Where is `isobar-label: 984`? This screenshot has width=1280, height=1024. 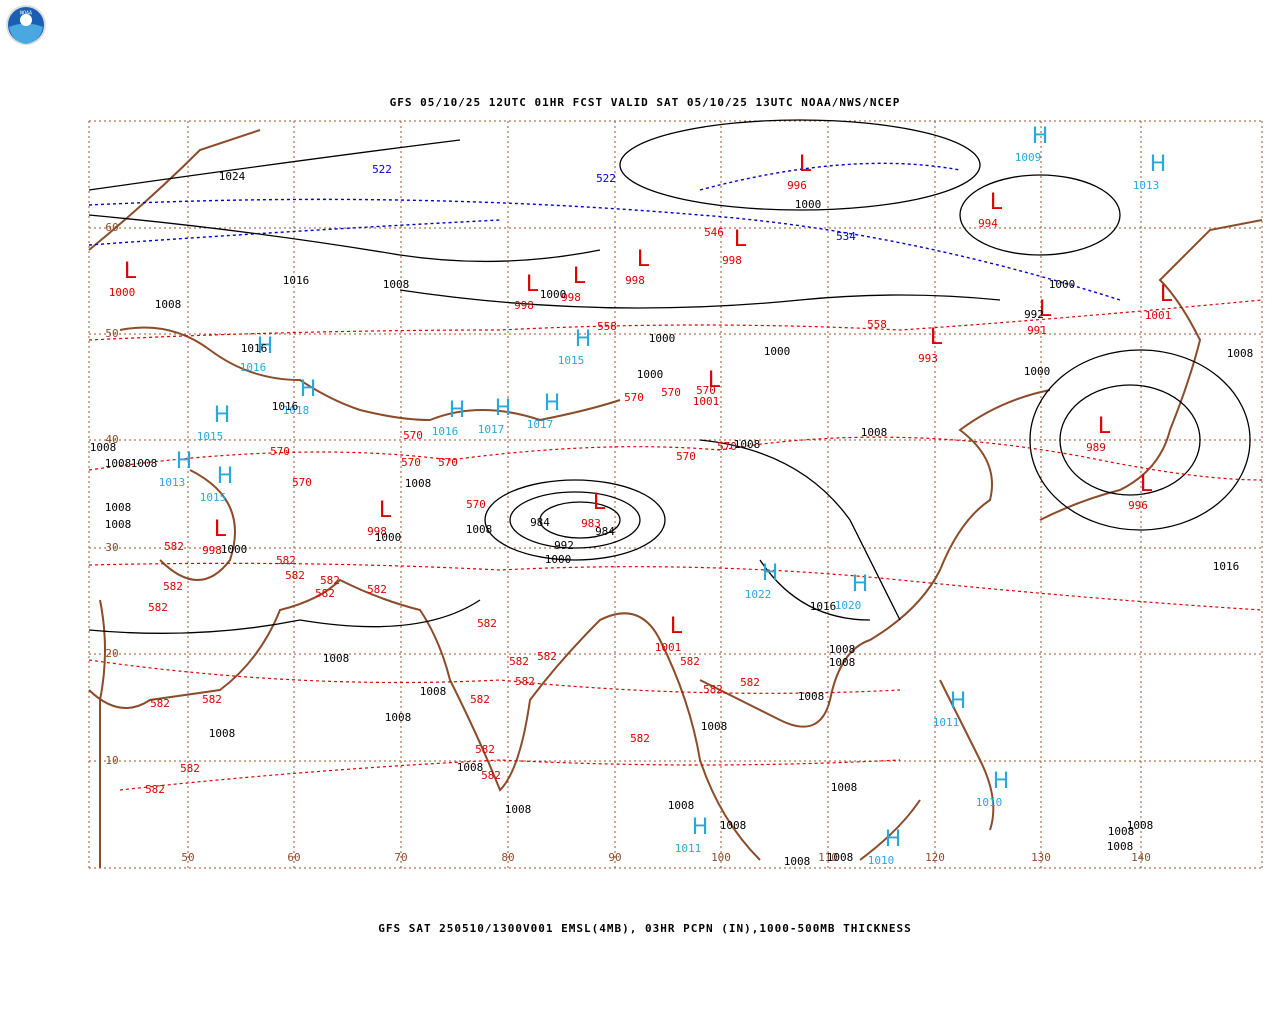 isobar-label: 984 is located at coordinates (540, 522).